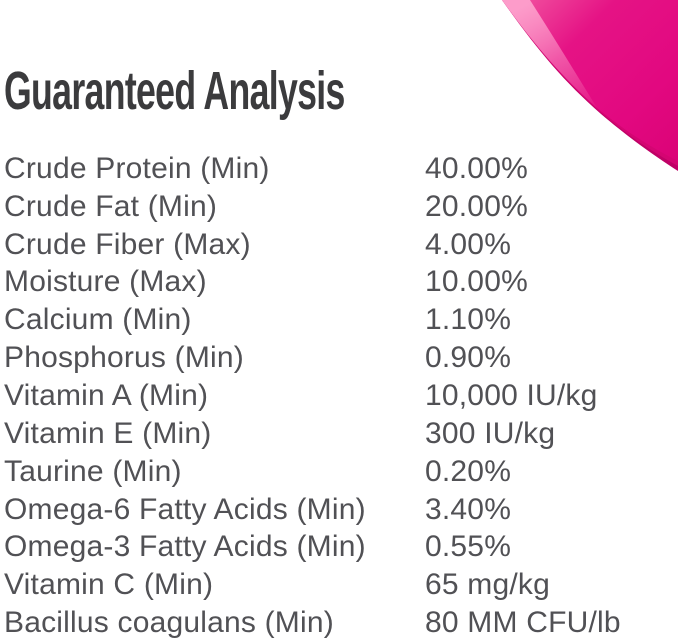 This screenshot has height=642, width=678. I want to click on nutrient-value: 0.90%, so click(468, 358).